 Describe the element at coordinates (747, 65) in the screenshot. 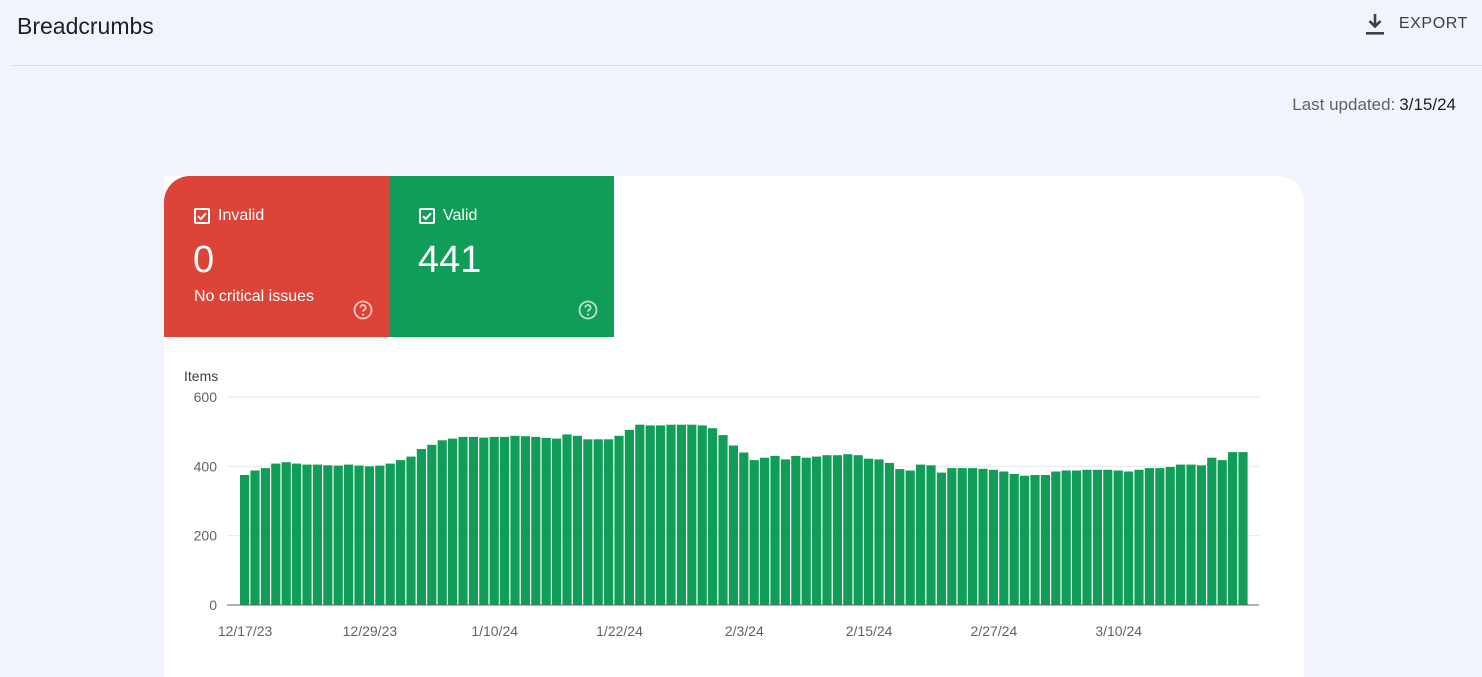

I see `header-divider` at that location.